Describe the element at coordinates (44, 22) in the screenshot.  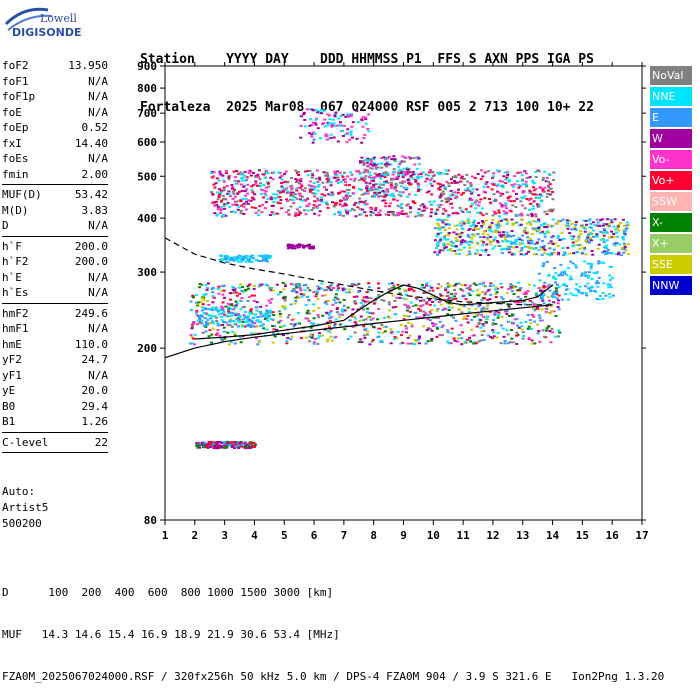
I see `lowell-digisonde-logo: Lowell DIGISONDE` at that location.